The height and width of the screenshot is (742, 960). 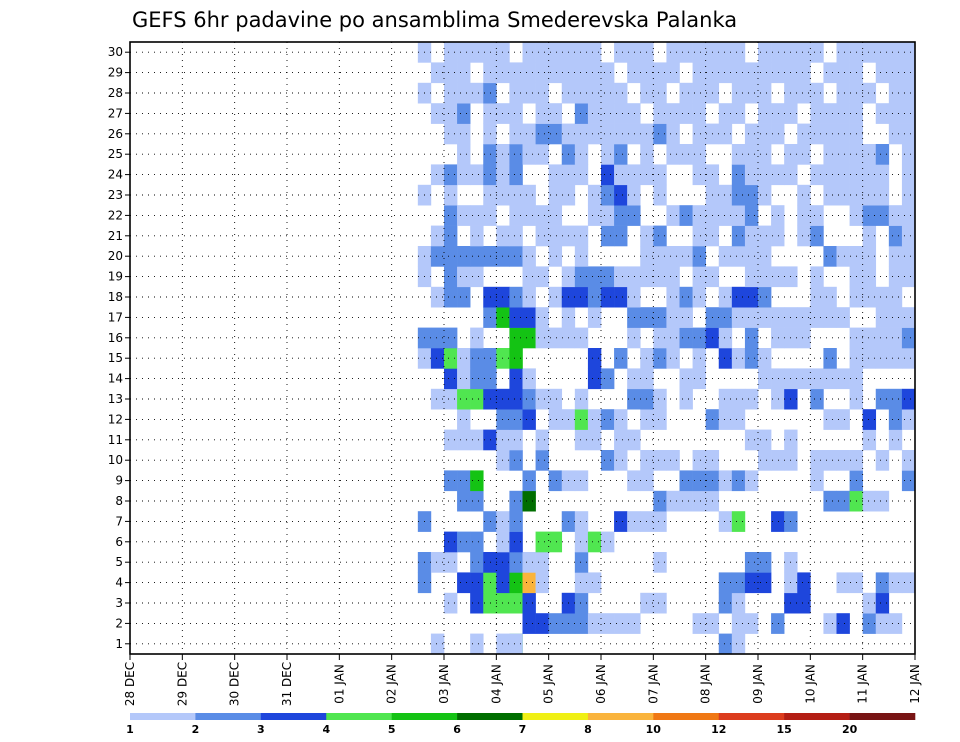 I want to click on colorbar-swatch, so click(x=686, y=716).